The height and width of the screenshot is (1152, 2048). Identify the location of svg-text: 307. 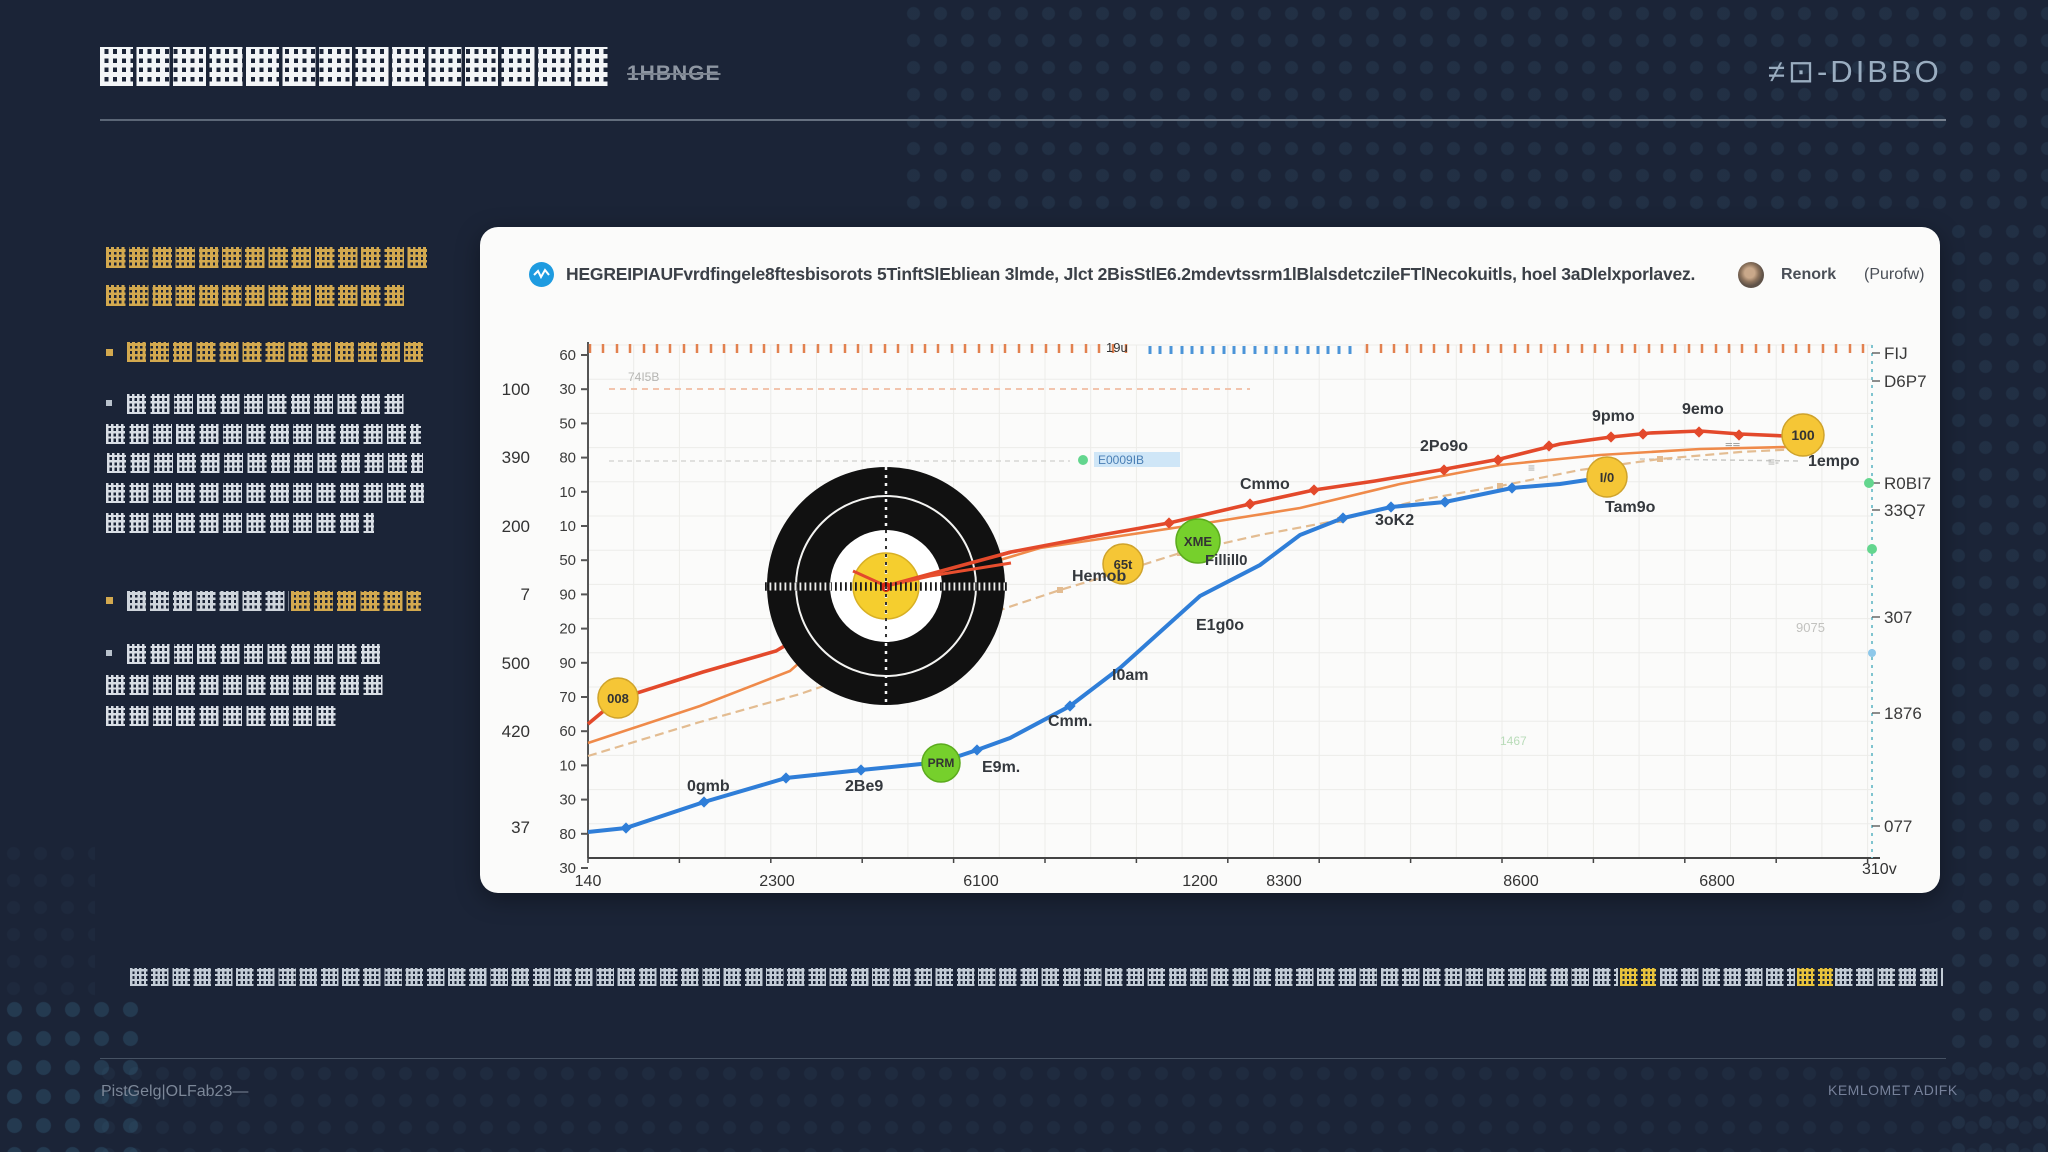
(1898, 617).